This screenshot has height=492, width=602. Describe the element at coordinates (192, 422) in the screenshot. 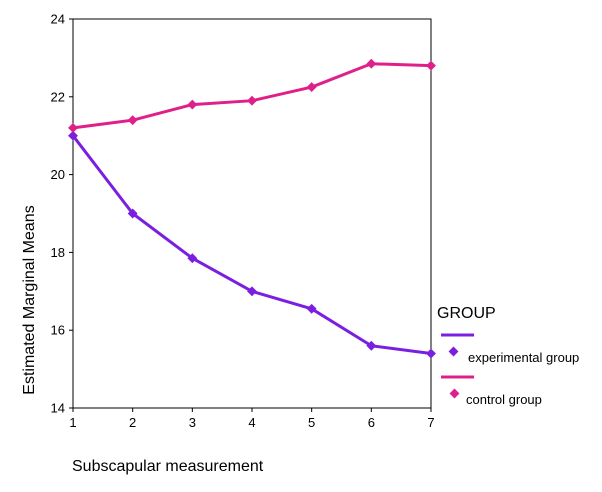

I see `x-tick-label: 3` at that location.